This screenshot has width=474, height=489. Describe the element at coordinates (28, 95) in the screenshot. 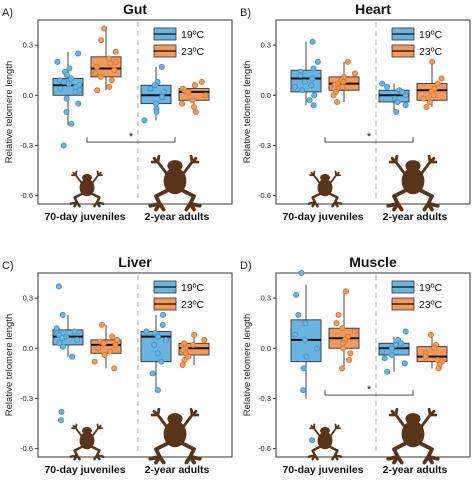

I see `y-tick-label: 0.0` at that location.